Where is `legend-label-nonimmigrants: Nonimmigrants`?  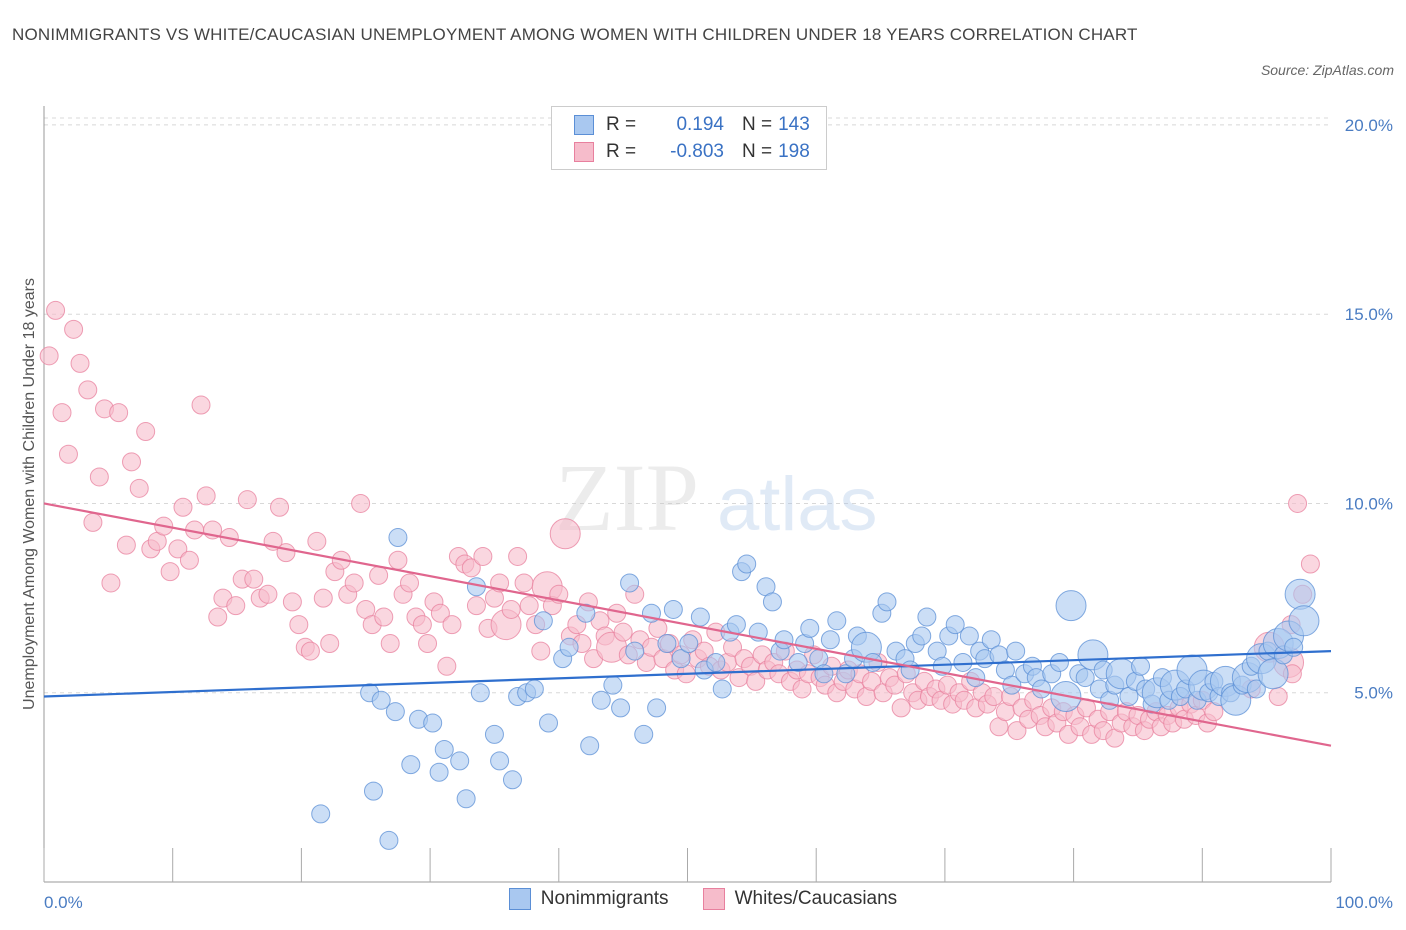
legend-label-nonimmigrants: Nonimmigrants is located at coordinates (604, 898).